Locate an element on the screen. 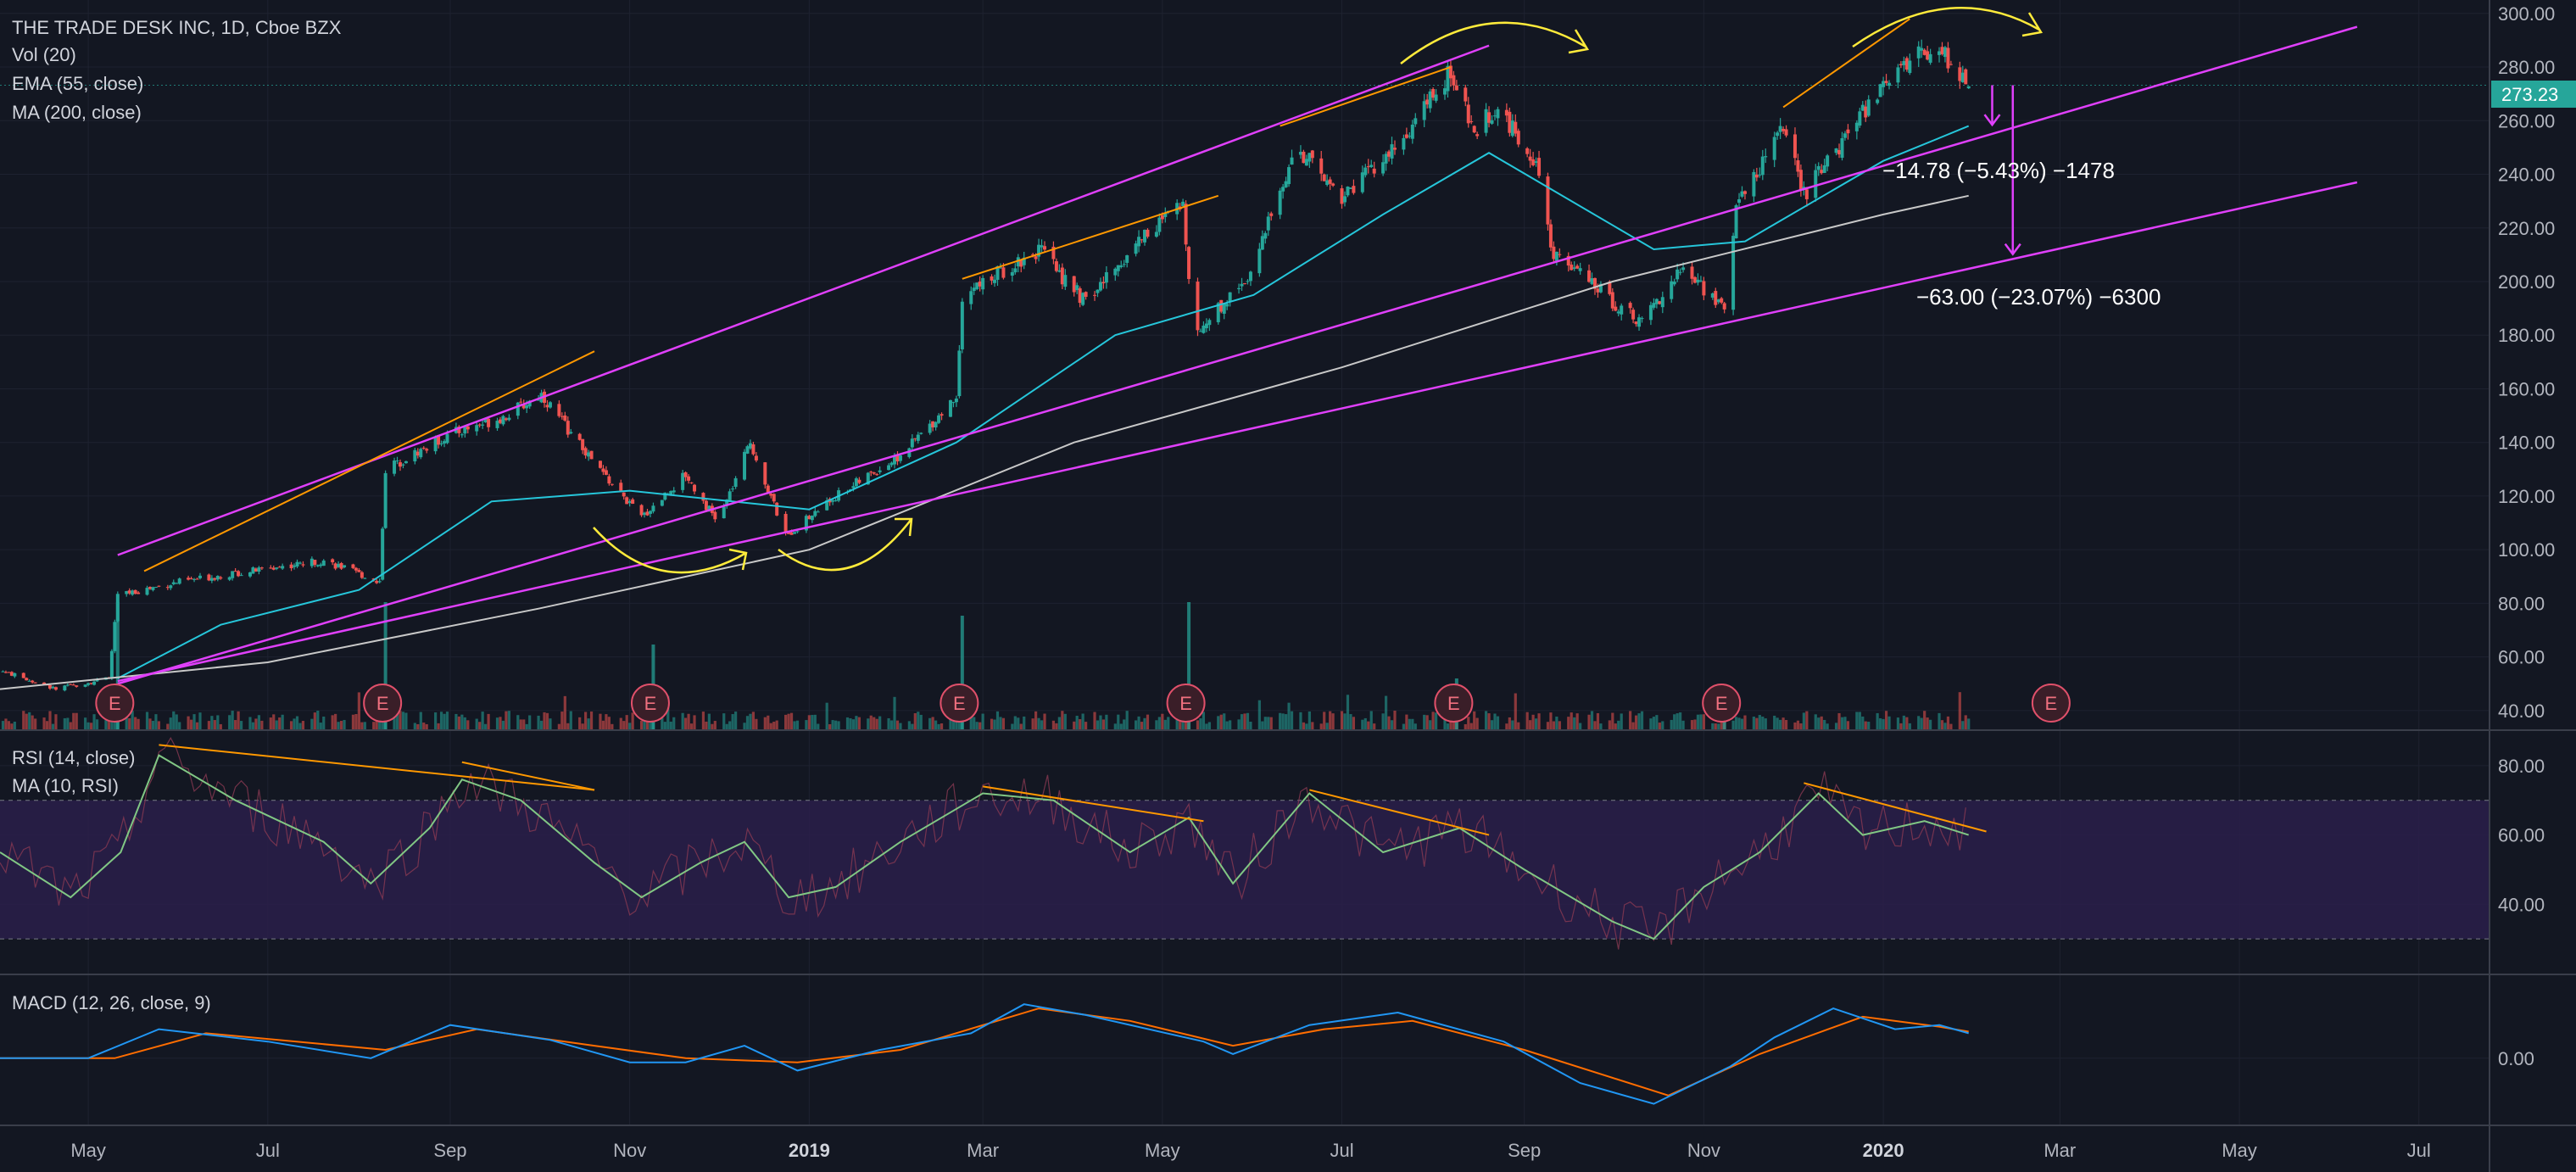  price-tick-label: 100.00 is located at coordinates (2526, 550).